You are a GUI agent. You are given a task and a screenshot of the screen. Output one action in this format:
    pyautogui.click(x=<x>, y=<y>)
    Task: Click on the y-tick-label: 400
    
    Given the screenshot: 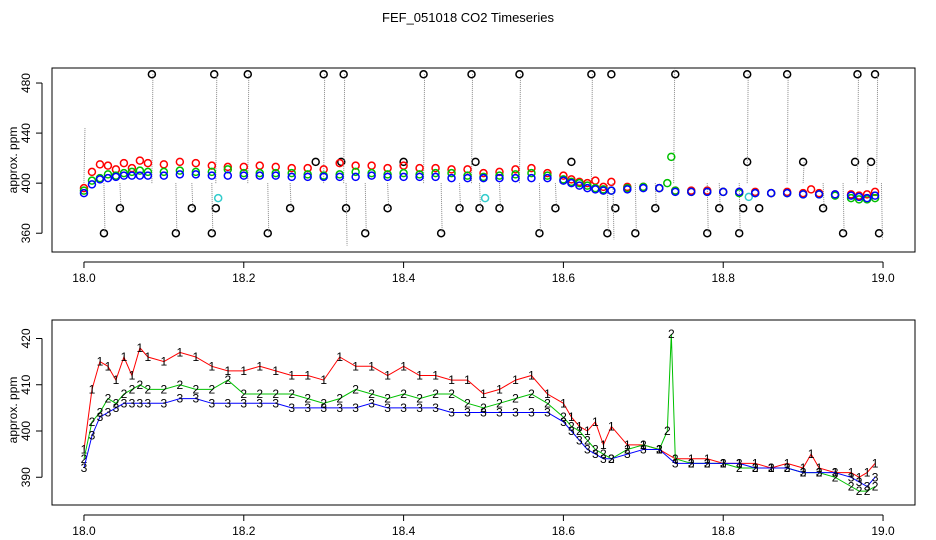 What is the action you would take?
    pyautogui.click(x=26, y=431)
    